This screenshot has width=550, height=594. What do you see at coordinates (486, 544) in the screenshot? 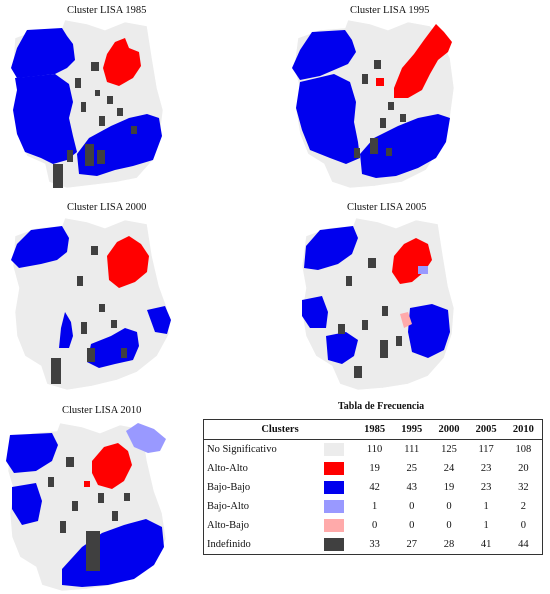
I see `table-cell: 41` at bounding box center [486, 544].